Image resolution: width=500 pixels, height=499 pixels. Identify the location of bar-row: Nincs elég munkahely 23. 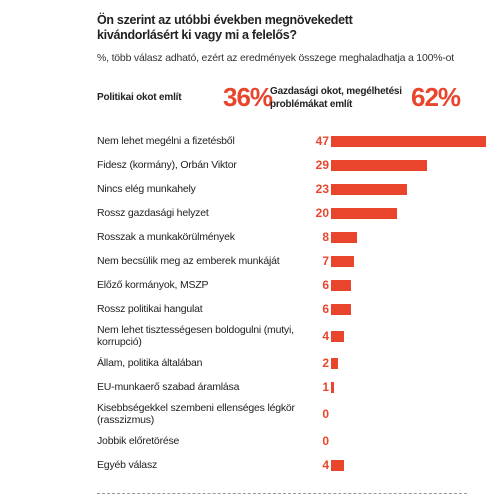
(294, 189).